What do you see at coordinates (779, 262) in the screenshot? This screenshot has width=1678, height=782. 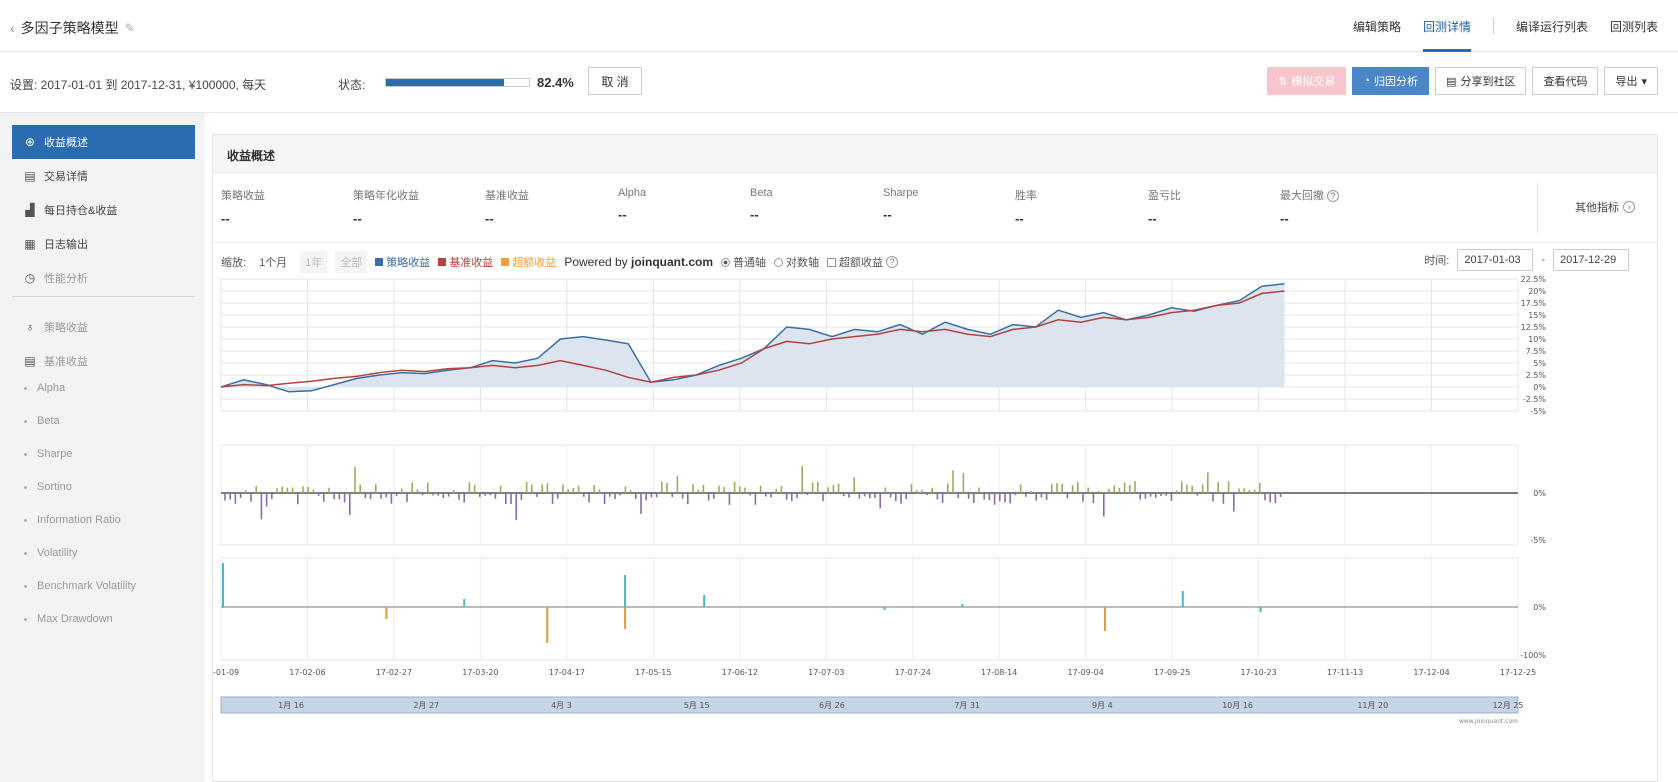 I see `radio-icon` at bounding box center [779, 262].